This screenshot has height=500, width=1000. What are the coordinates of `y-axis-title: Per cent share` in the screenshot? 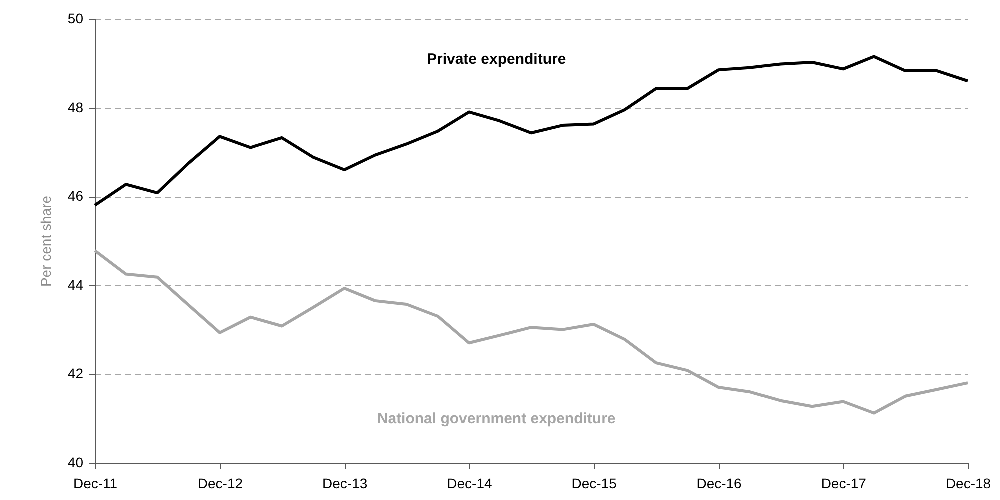 It's located at (46, 242).